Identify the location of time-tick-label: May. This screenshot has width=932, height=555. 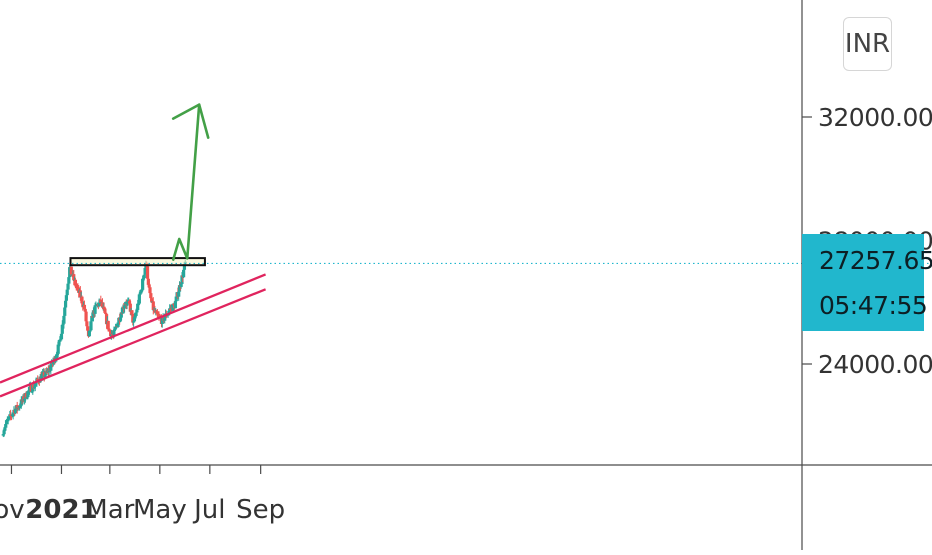
(160, 510).